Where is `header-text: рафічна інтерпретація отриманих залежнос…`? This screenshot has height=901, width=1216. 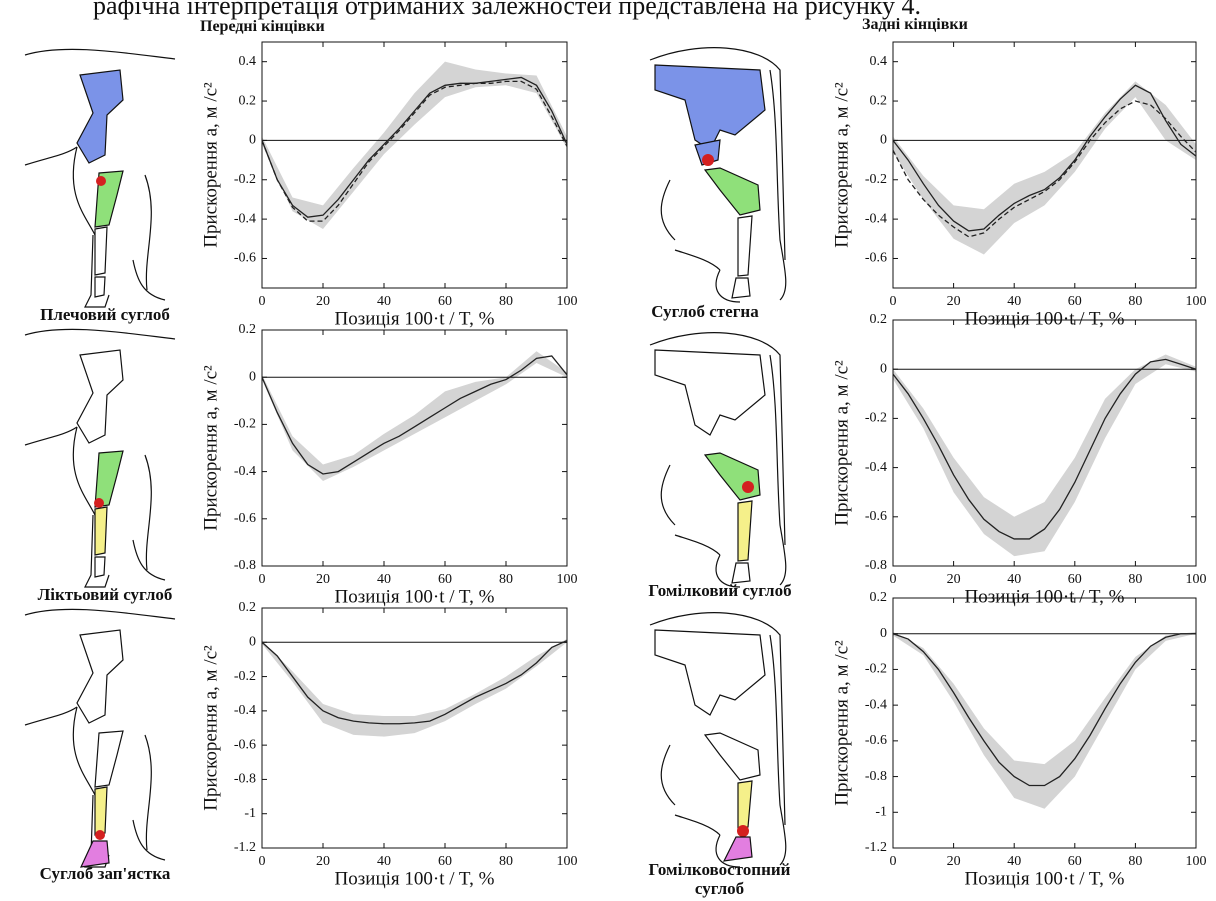 header-text: рафічна інтерпретація отриманих залежнос… is located at coordinates (507, 10).